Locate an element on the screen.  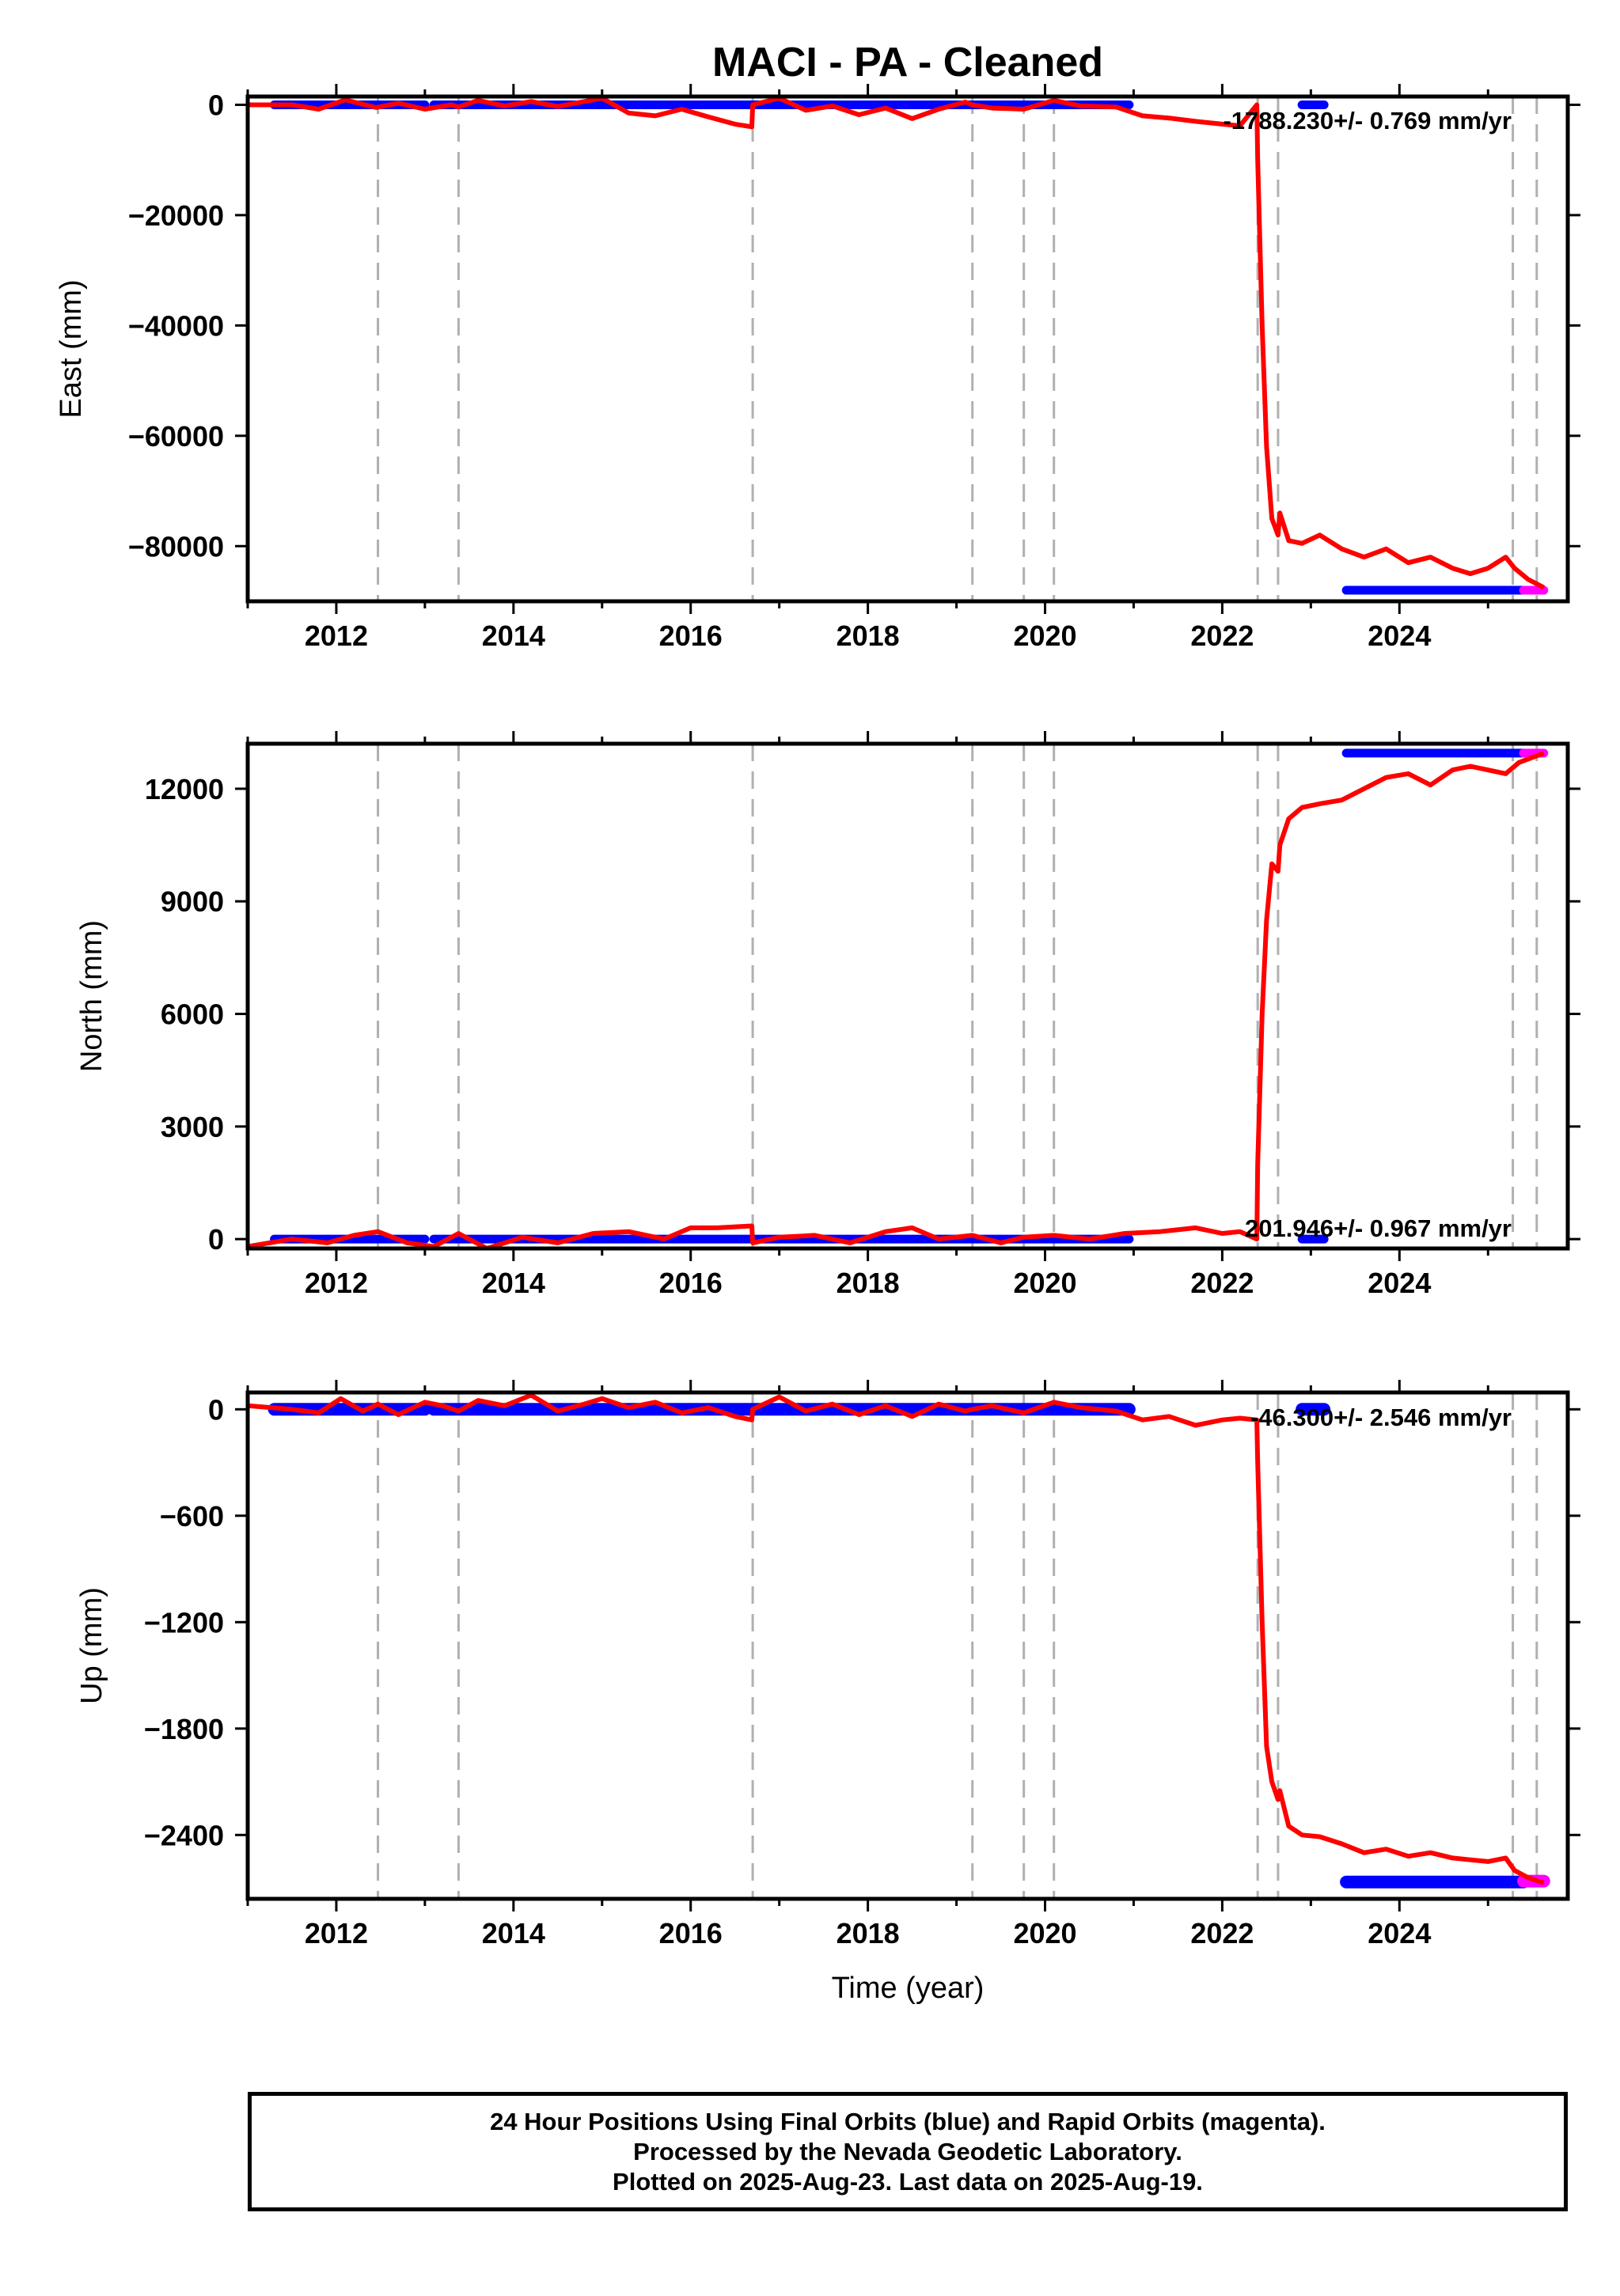
y-tick-label-north-0: 0 is located at coordinates (216, 1240).